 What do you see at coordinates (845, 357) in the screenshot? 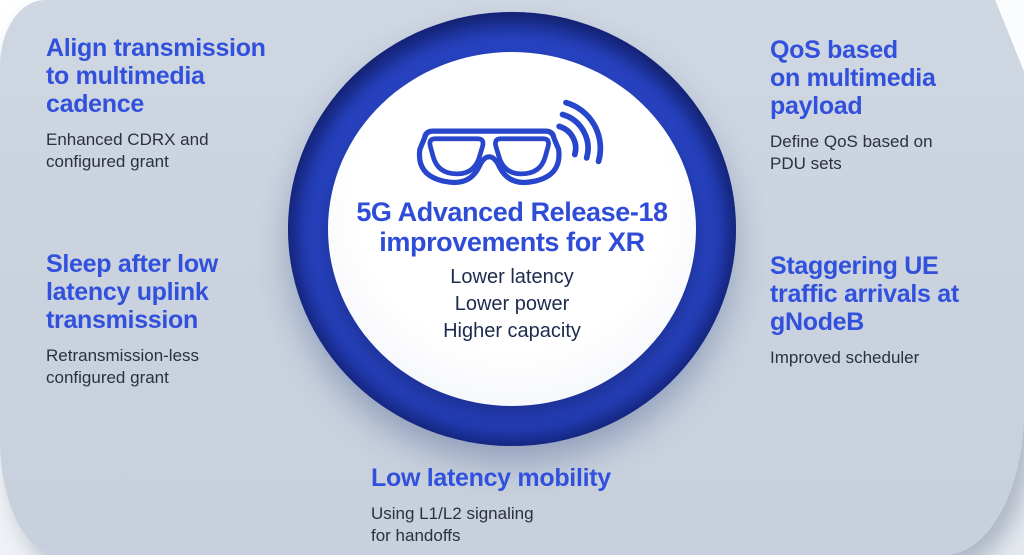
I see `feature-detail: Improved scheduler` at bounding box center [845, 357].